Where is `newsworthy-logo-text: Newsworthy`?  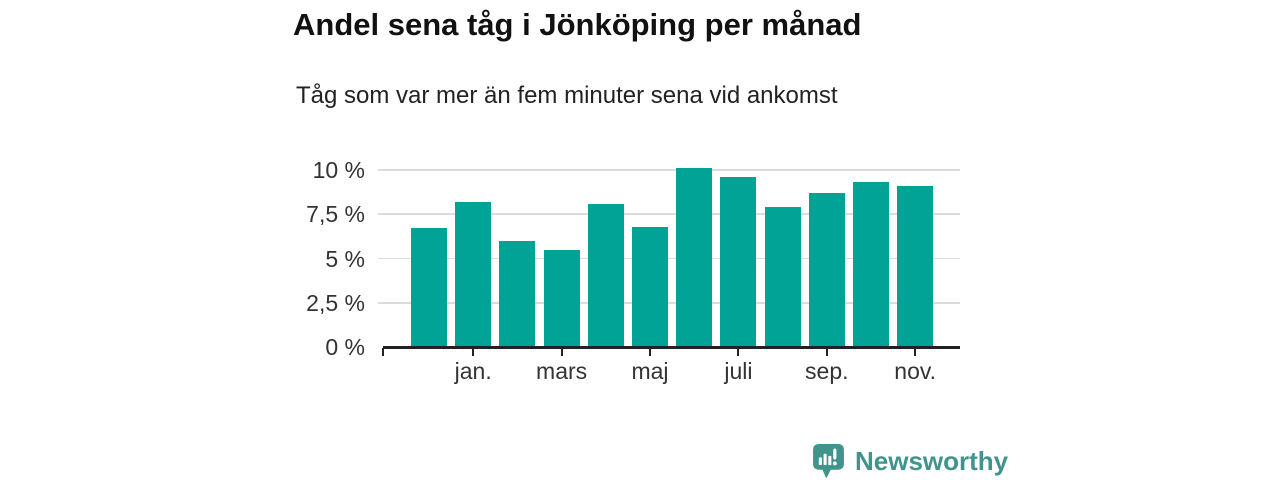 newsworthy-logo-text: Newsworthy is located at coordinates (932, 461).